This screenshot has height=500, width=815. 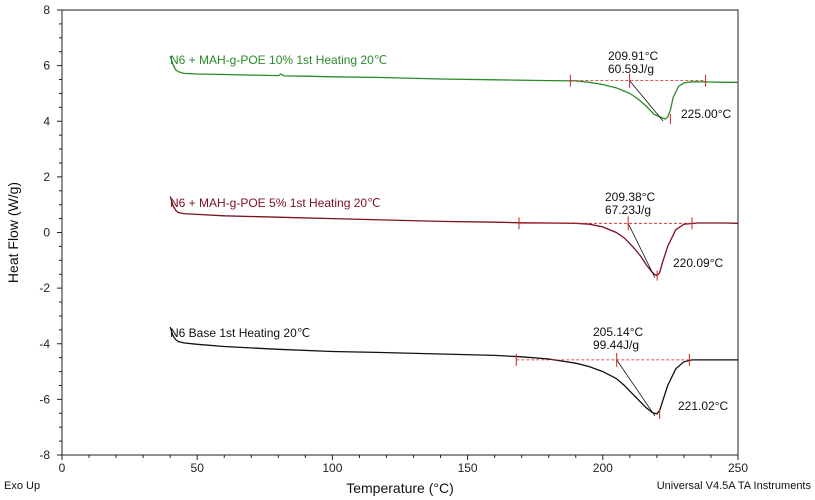 I want to click on peak-temp-label: 225.00°C, so click(x=706, y=114).